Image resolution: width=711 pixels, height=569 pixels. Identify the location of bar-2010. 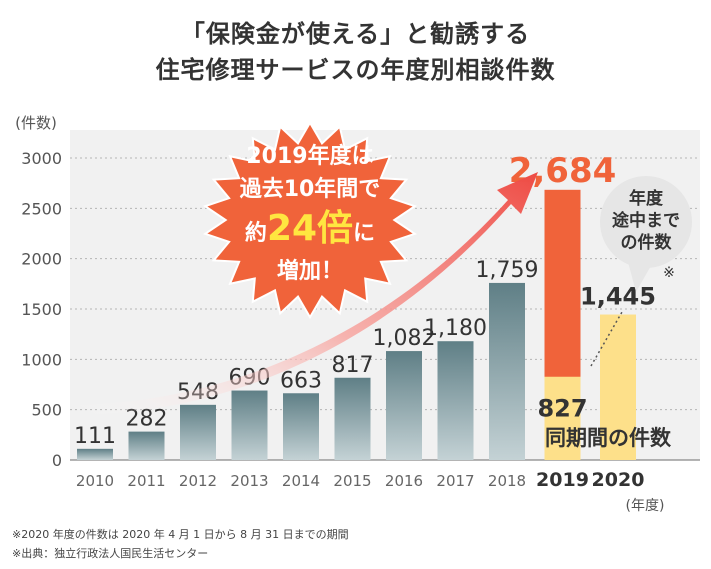
(95, 454).